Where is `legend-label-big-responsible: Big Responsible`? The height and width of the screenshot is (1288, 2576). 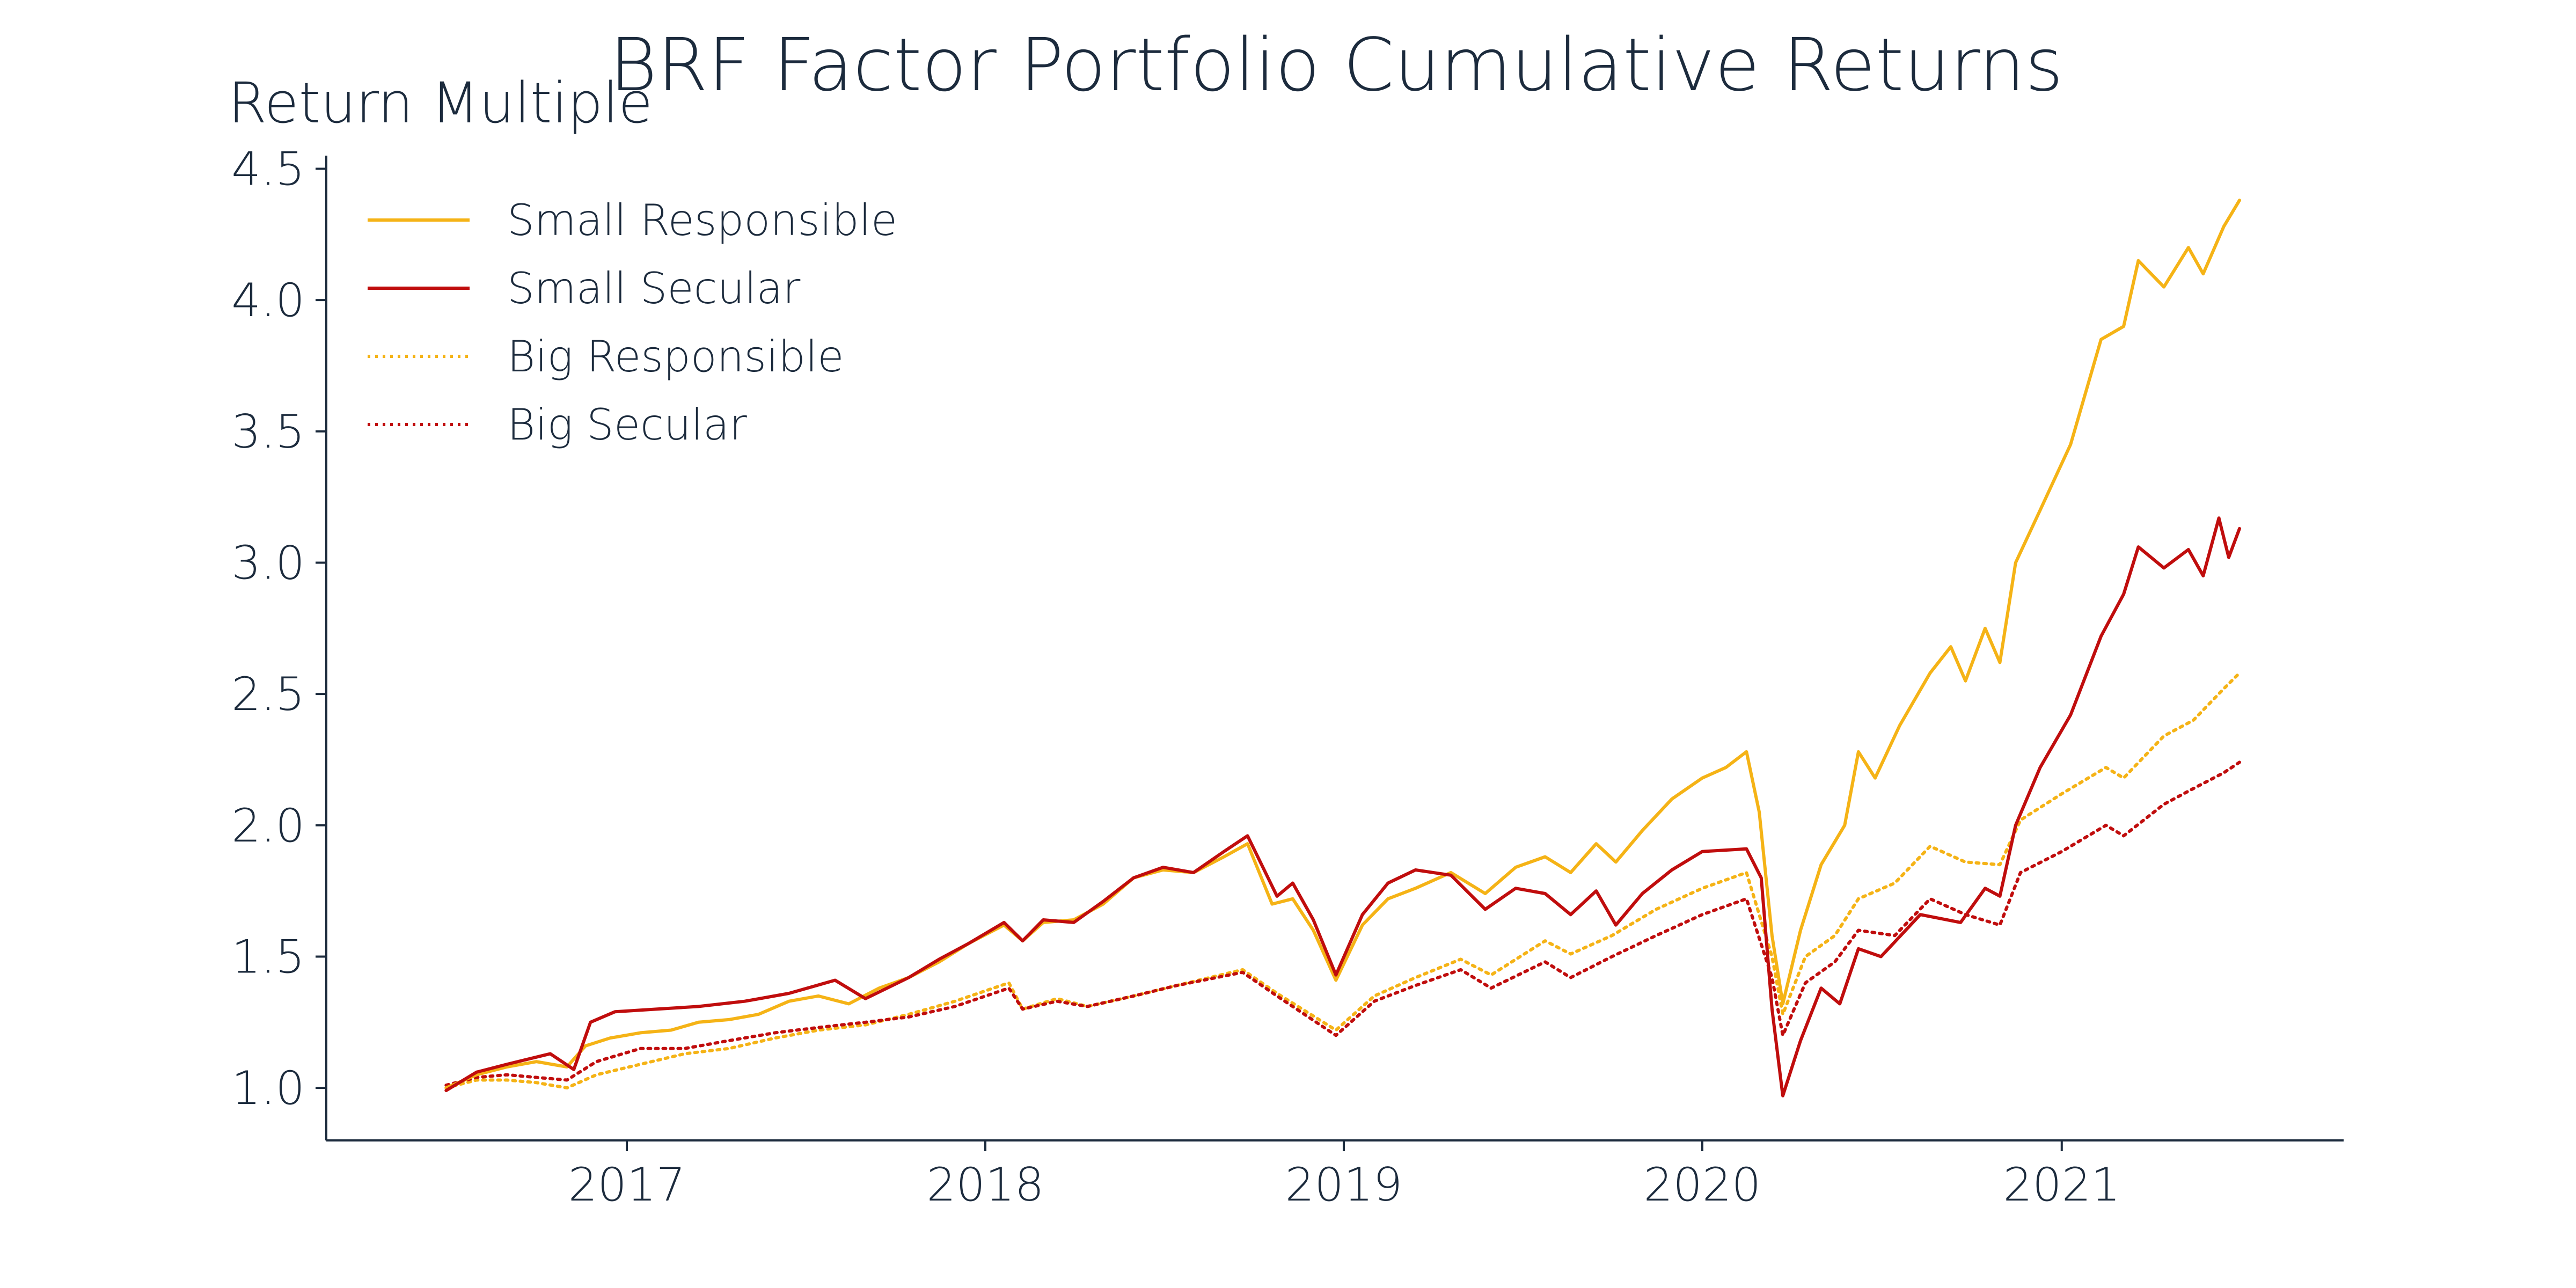 legend-label-big-responsible: Big Responsible is located at coordinates (675, 357).